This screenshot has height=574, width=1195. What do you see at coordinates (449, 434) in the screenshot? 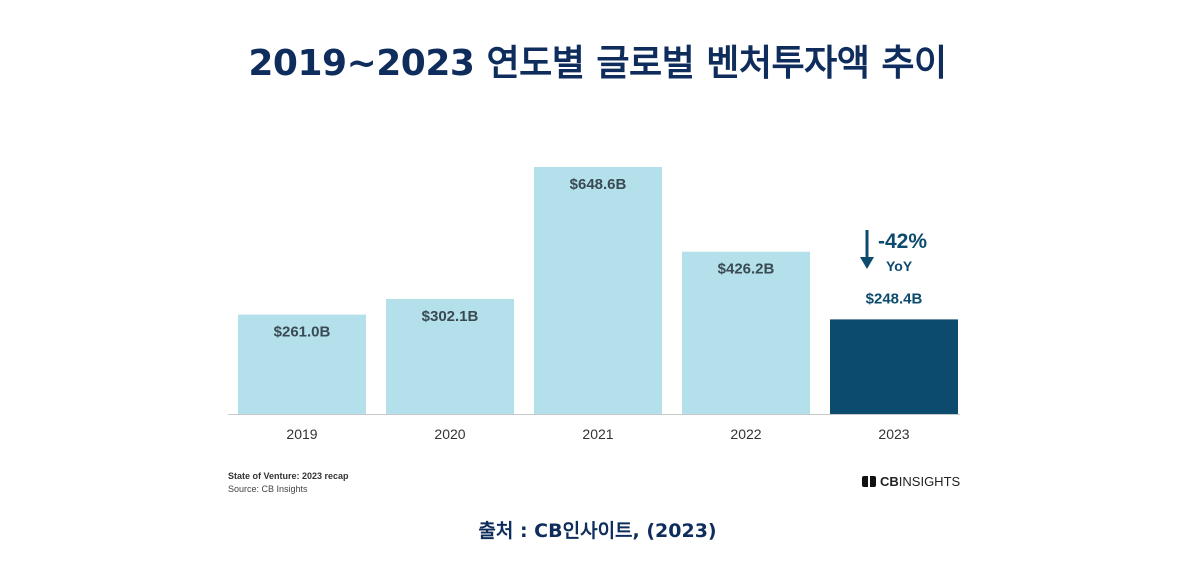
I see `x-tick-label-2020: 2020` at bounding box center [449, 434].